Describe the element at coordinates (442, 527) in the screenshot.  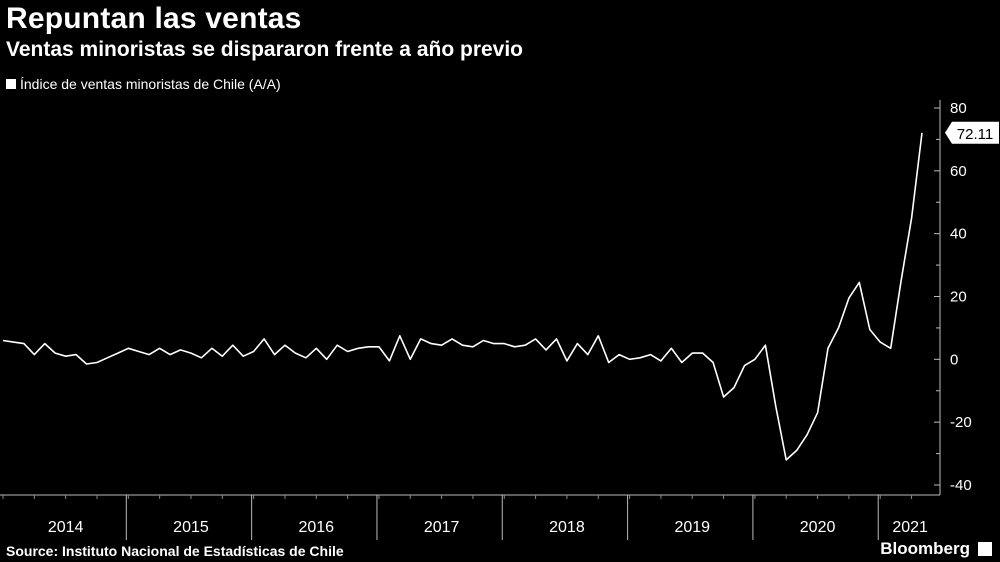
I see `x-tick-label: 2017` at that location.